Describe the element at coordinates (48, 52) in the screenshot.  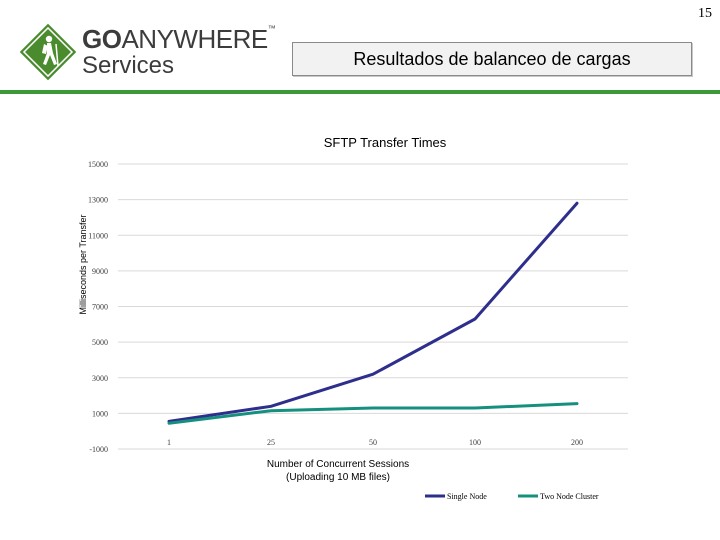
I see `hiker-logo-icon` at that location.